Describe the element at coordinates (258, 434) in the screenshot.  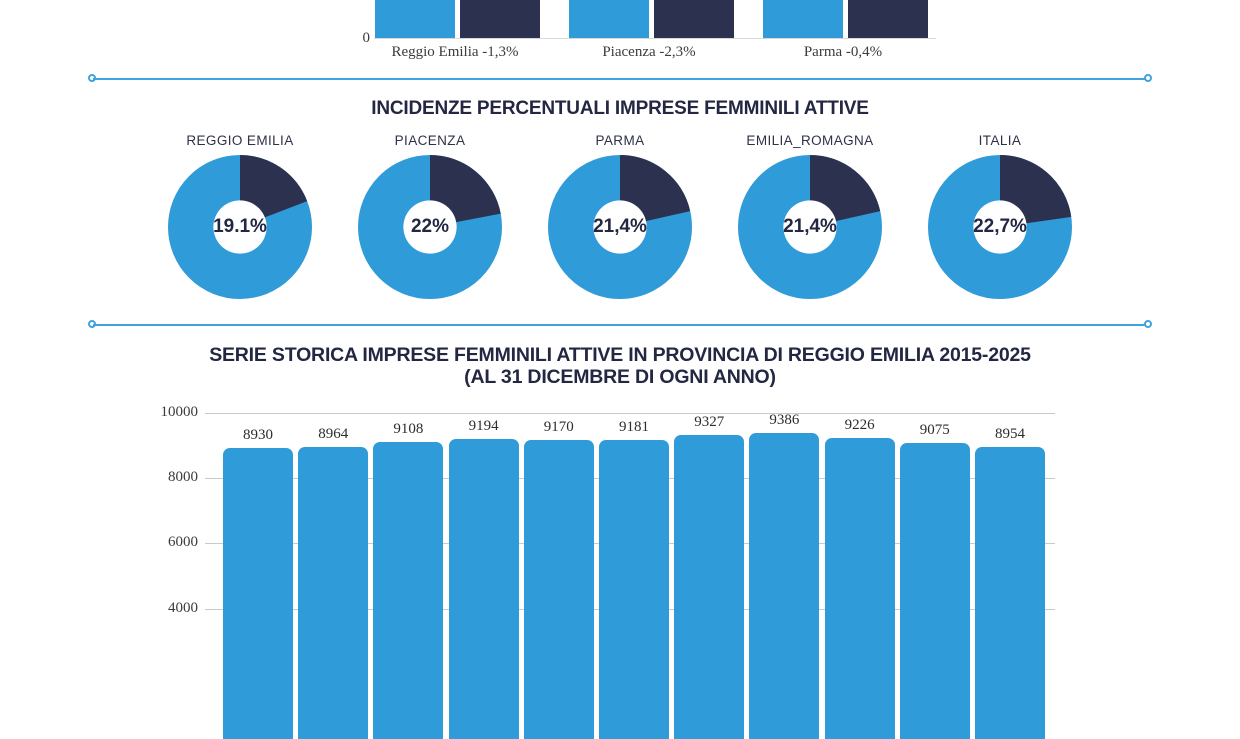
I see `series-value-label-2015: 8930` at that location.